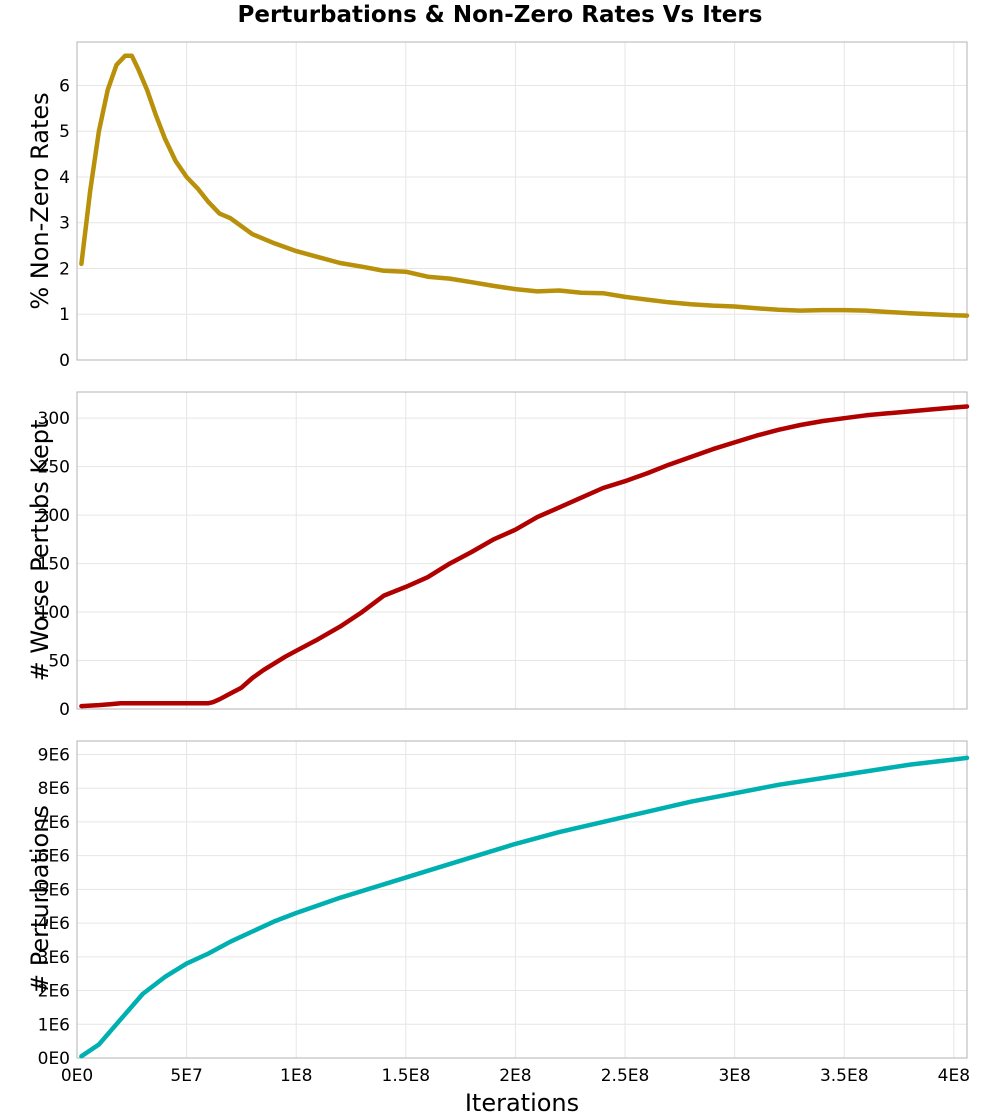 The width and height of the screenshot is (1000, 1120). Describe the element at coordinates (54, 1025) in the screenshot. I see `y-tick-label: 1E6` at that location.